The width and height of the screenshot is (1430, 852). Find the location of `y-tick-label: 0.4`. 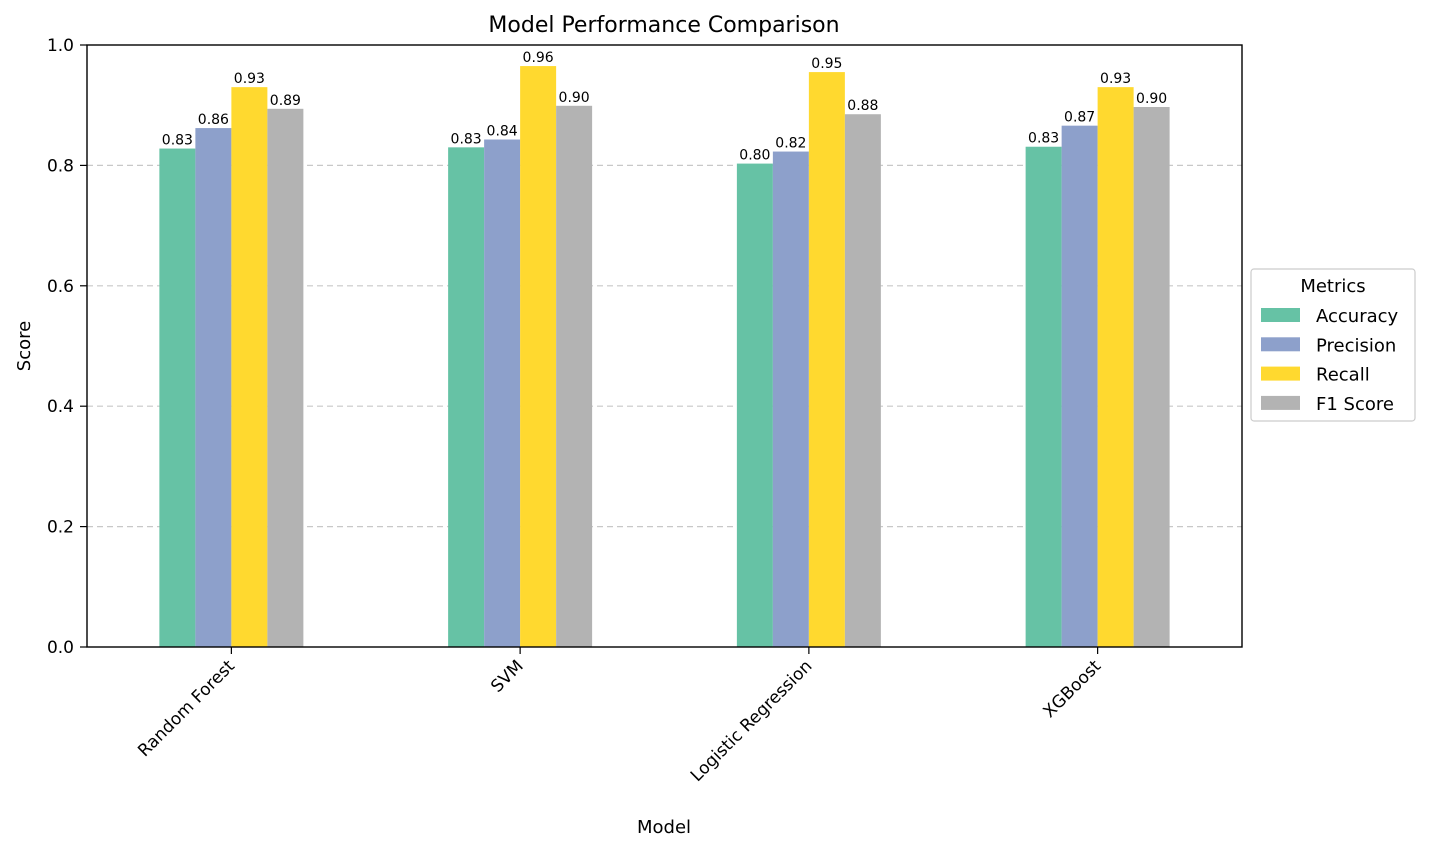

y-tick-label: 0.4 is located at coordinates (60, 407).